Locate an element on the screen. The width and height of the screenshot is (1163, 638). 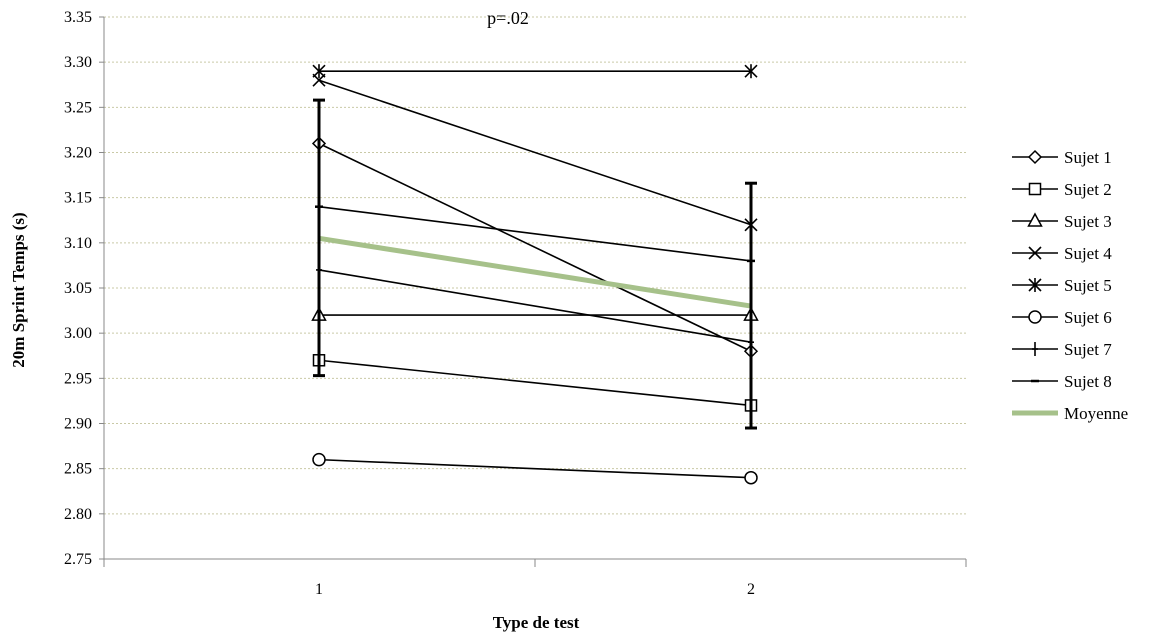
legend-item: Sujet 7 is located at coordinates (1062, 349).